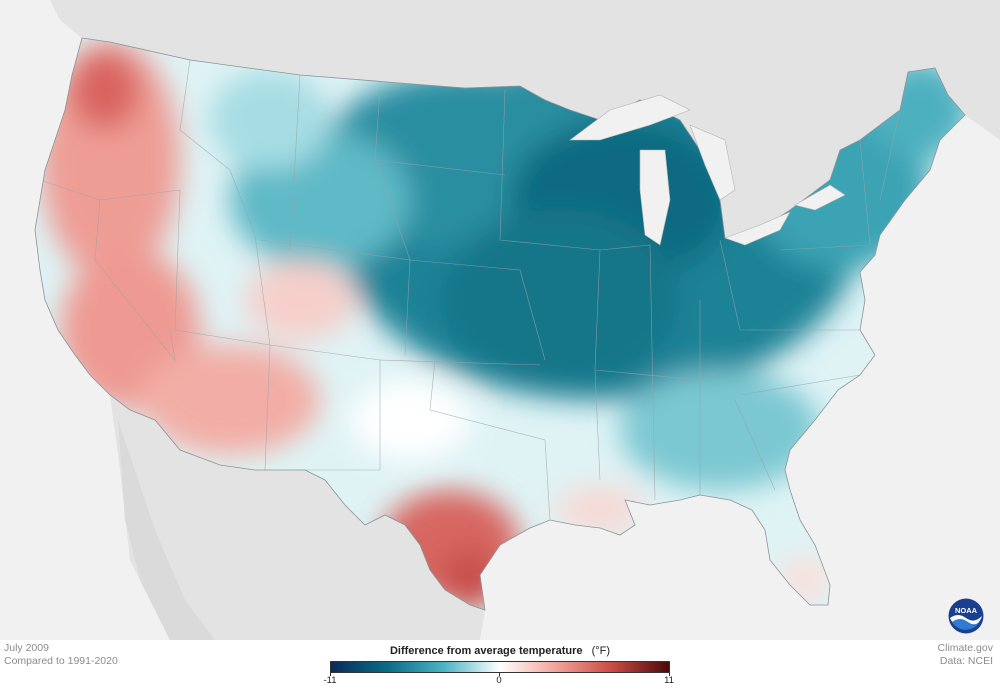  What do you see at coordinates (601, 651) in the screenshot?
I see `legend-unit: (°F)` at bounding box center [601, 651].